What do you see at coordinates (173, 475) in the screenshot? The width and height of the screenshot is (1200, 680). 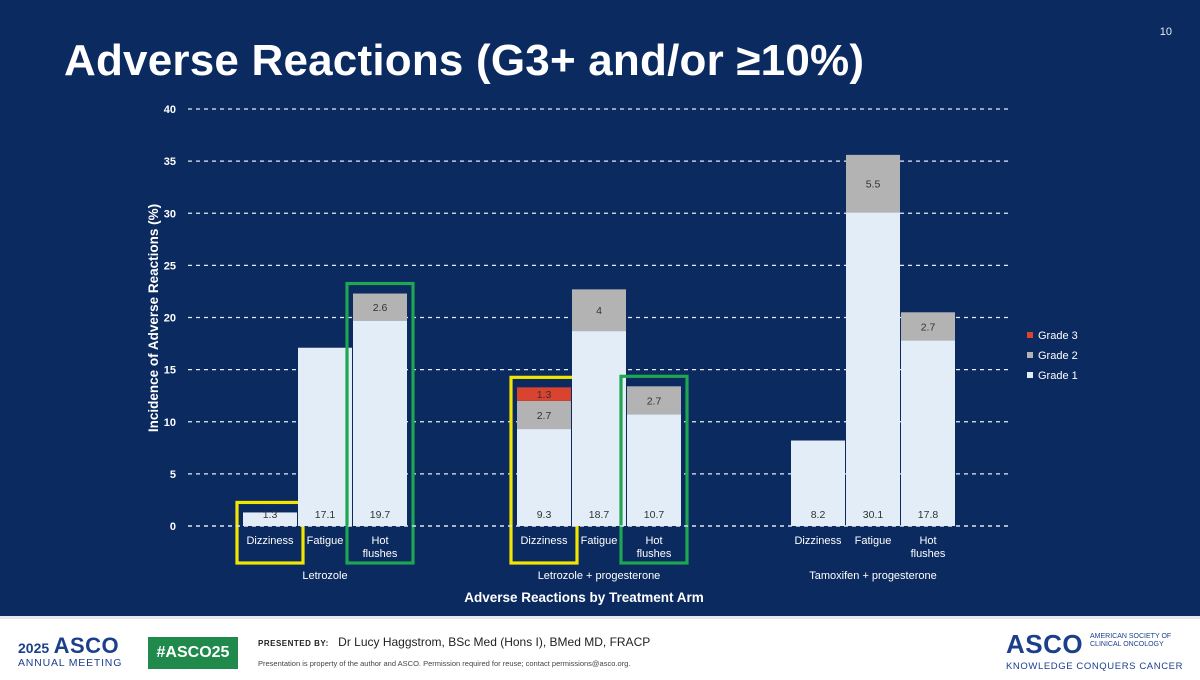 I see `y-tick-label: 5` at bounding box center [173, 475].